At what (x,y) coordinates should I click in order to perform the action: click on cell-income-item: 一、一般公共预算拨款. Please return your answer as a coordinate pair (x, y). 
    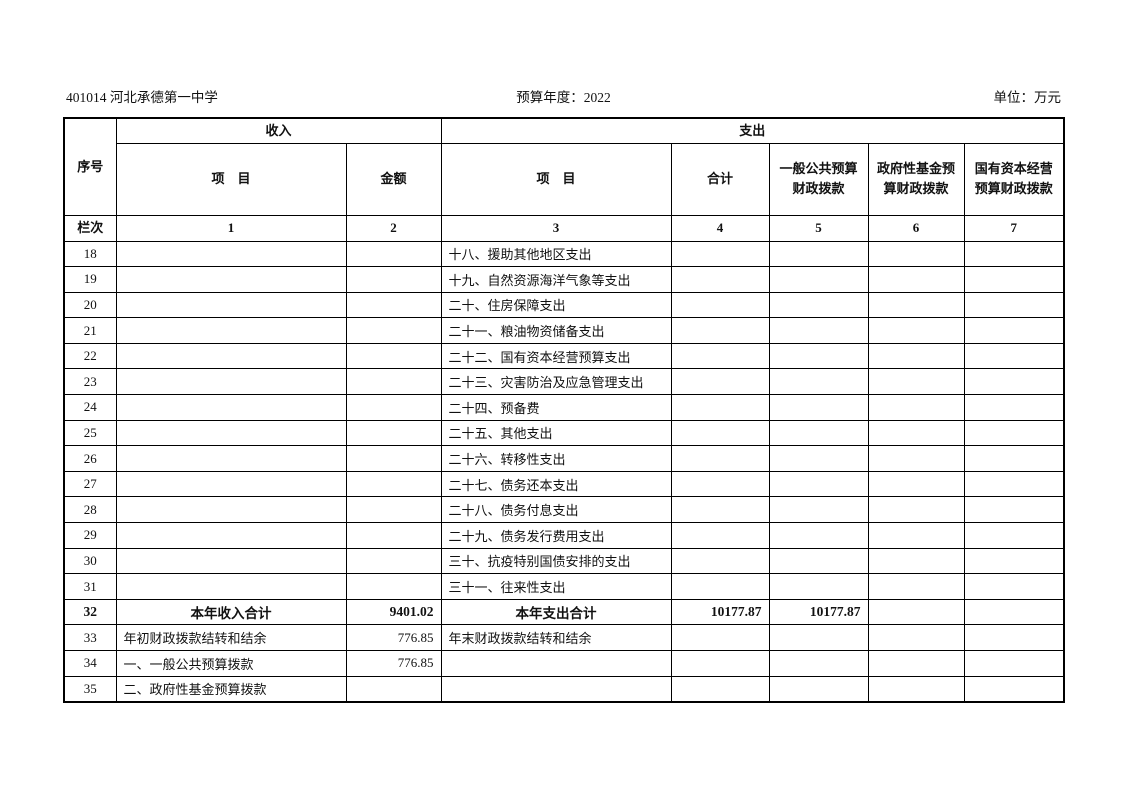
    Looking at the image, I should click on (231, 663).